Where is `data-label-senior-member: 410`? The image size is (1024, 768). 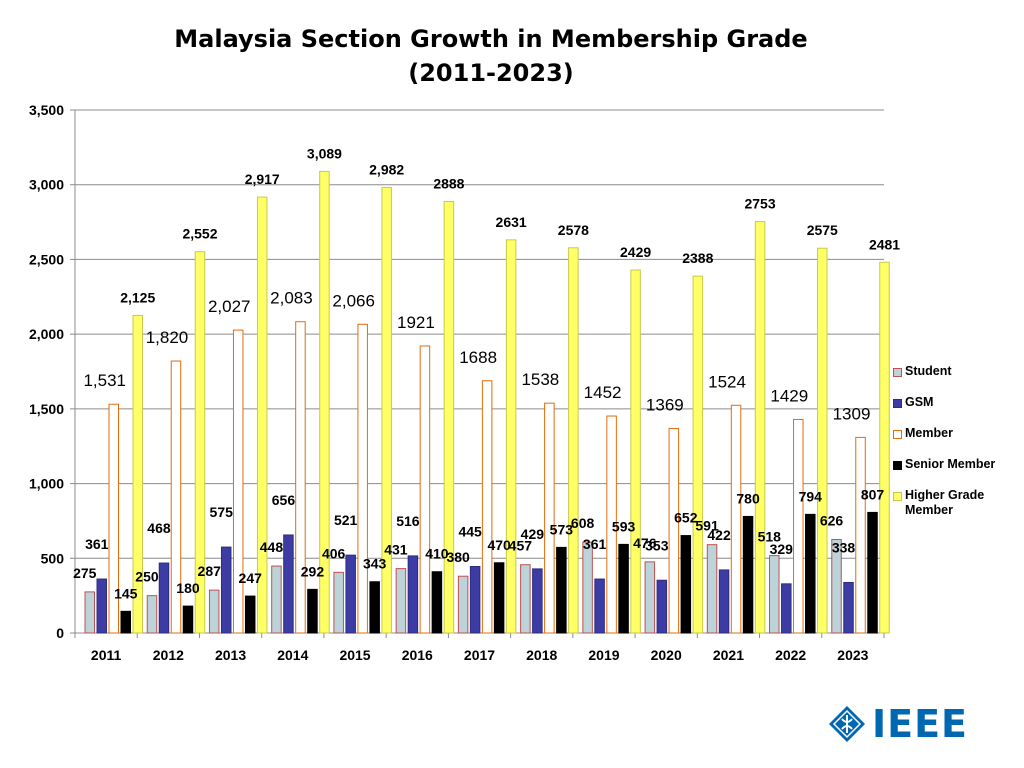
data-label-senior-member: 410 is located at coordinates (437, 554).